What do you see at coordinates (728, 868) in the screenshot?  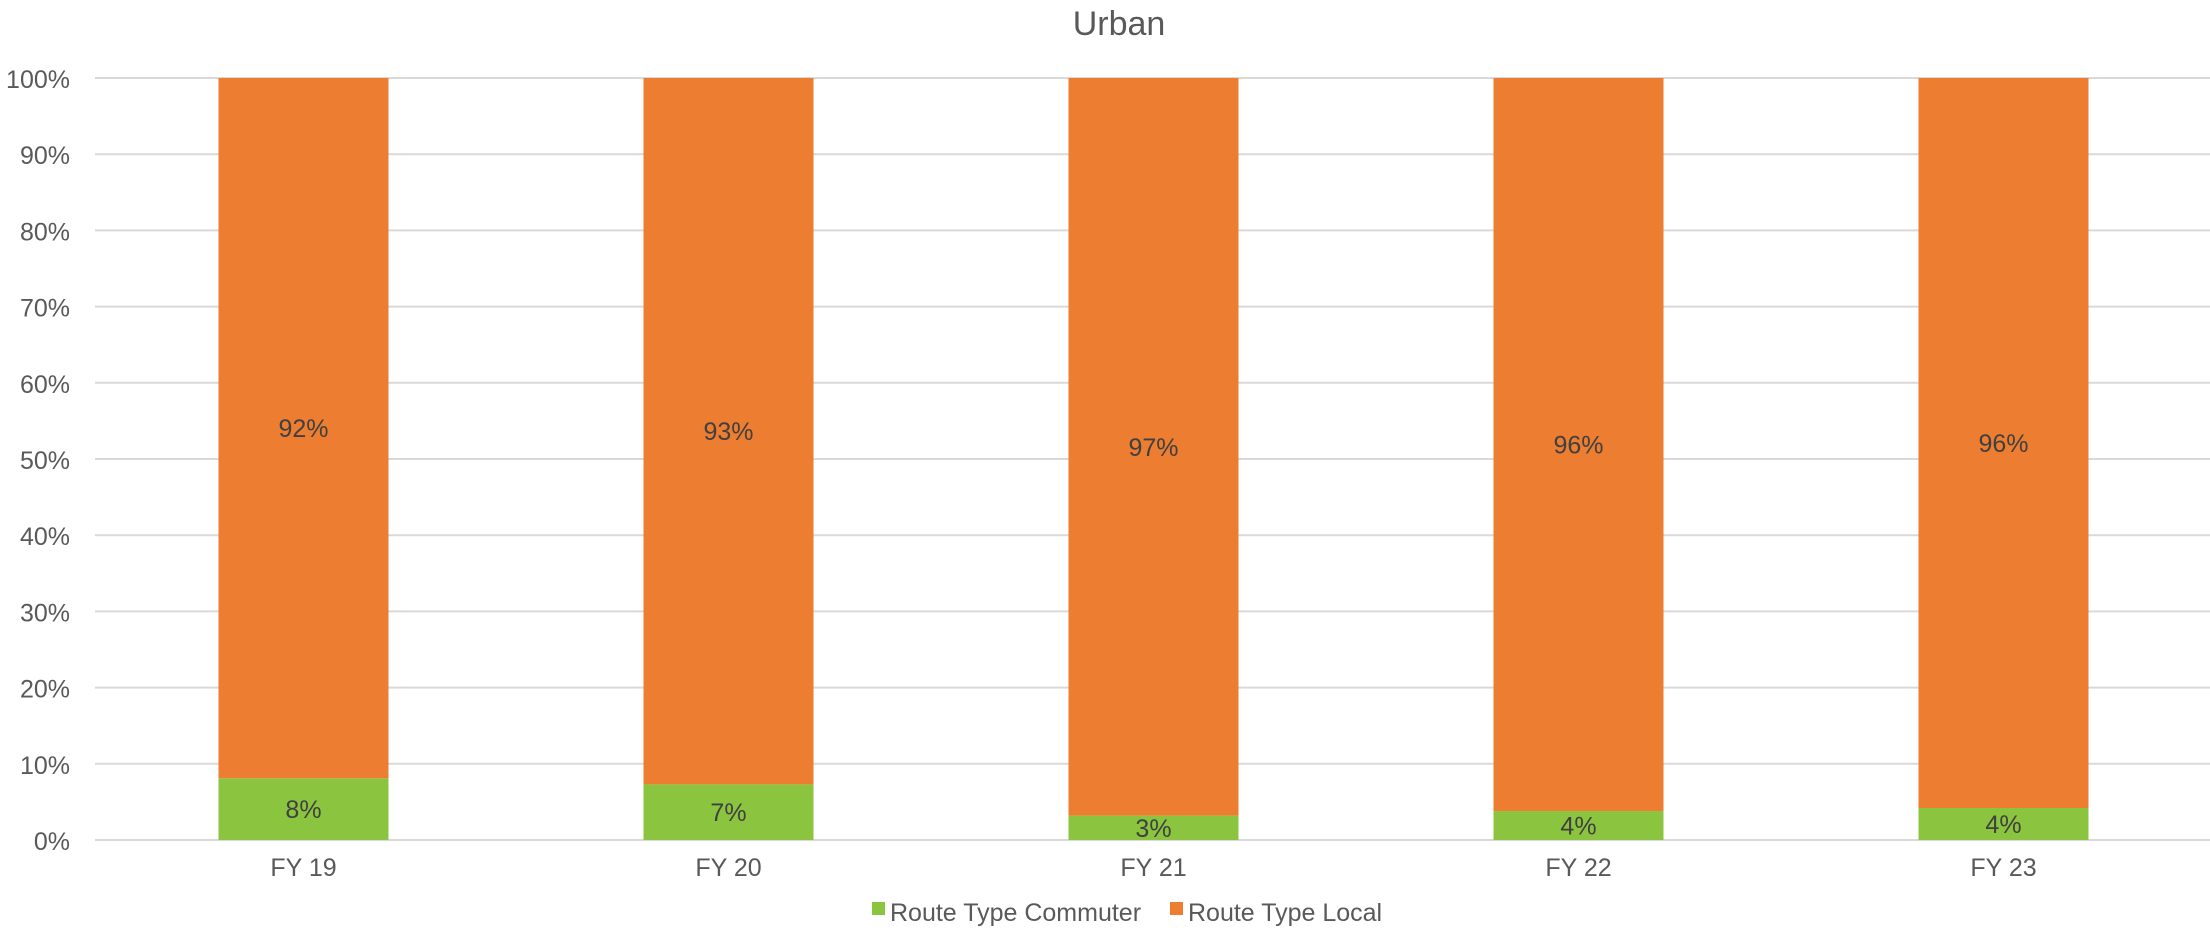 I see `x-tick-label: FY 20` at bounding box center [728, 868].